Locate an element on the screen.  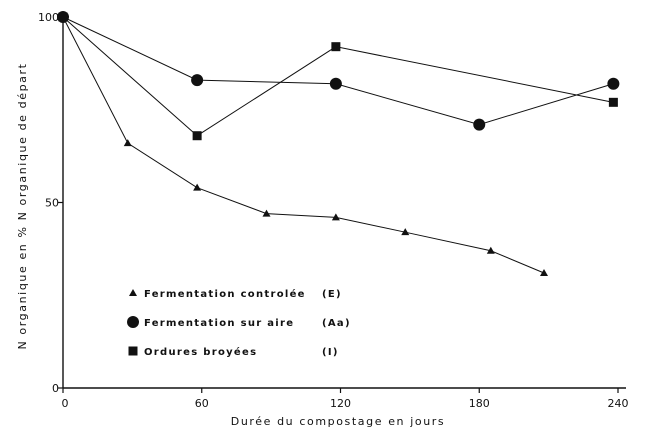
legend-code: (E) is located at coordinates (332, 294).